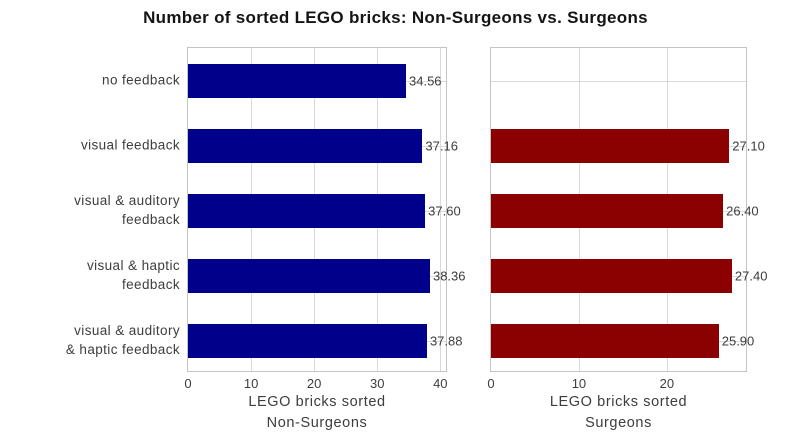 The width and height of the screenshot is (791, 436). I want to click on bar-value-label: 26.40, so click(742, 210).